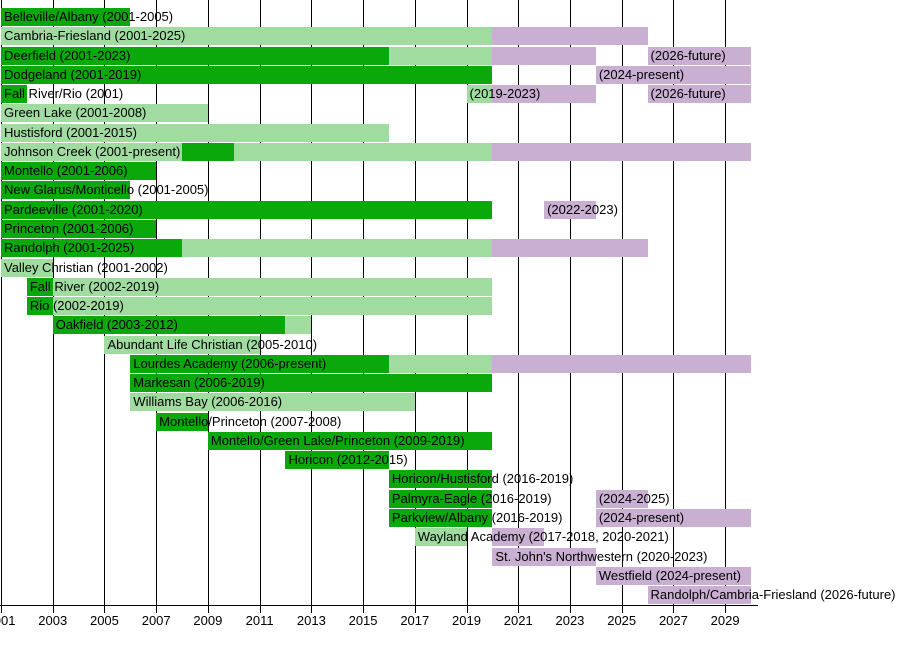 The height and width of the screenshot is (655, 900). What do you see at coordinates (622, 620) in the screenshot?
I see `x-axis-tick-label: 2025` at bounding box center [622, 620].